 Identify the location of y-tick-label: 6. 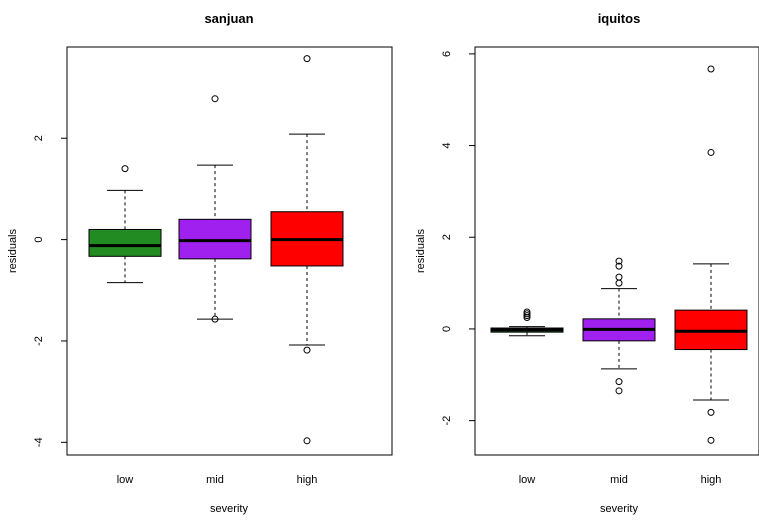
(447, 54).